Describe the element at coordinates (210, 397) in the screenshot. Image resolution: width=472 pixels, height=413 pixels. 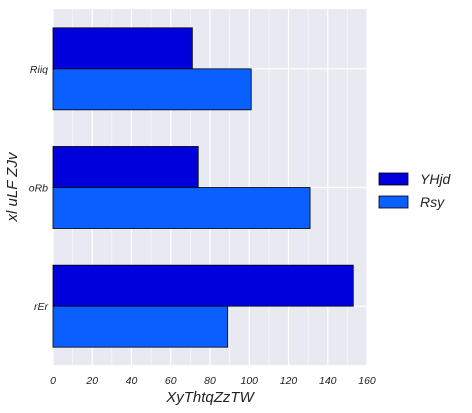
I see `x-axis-label: XyThtqZzTW` at that location.